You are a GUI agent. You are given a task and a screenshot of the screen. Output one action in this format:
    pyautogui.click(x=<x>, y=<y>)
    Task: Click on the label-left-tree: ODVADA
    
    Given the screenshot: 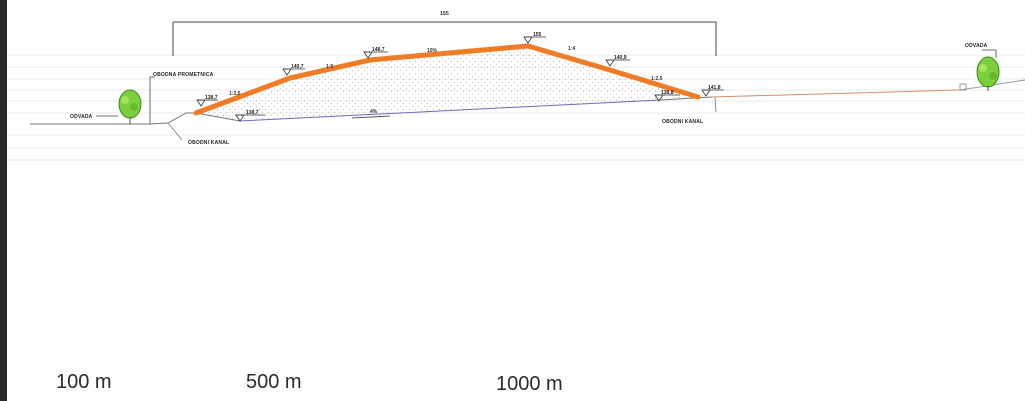 What is the action you would take?
    pyautogui.click(x=81, y=117)
    